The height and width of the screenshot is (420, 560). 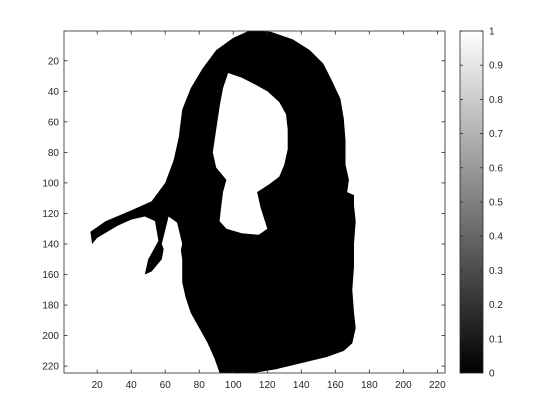 I want to click on x-tick-label: 220, so click(x=437, y=385).